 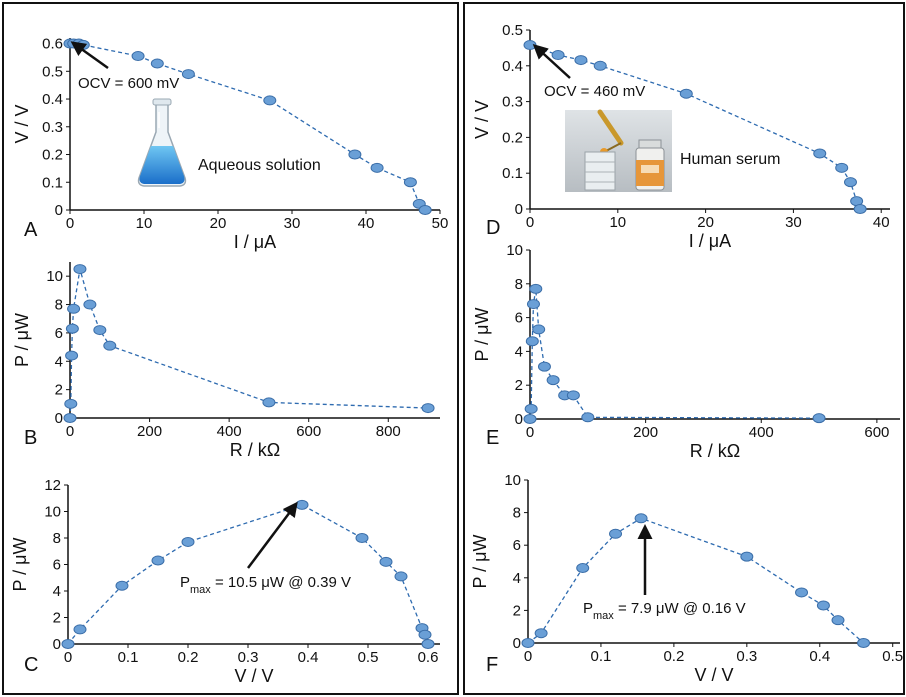 I want to click on x-tick-label: 200, so click(x=645, y=432).